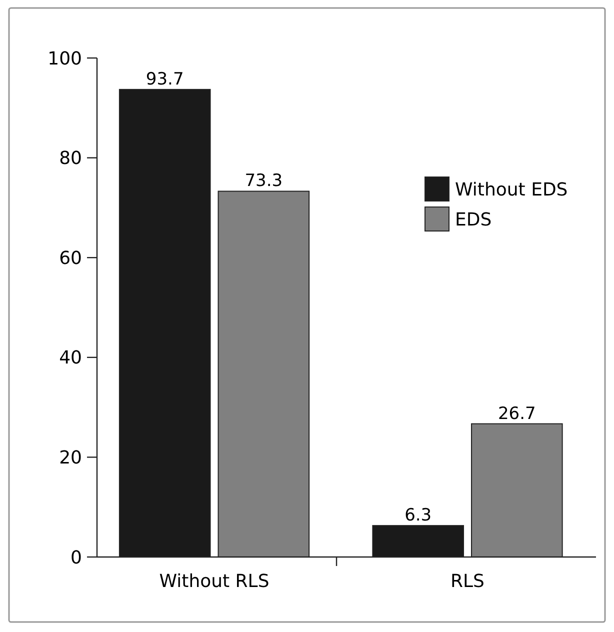  Describe the element at coordinates (70, 458) in the screenshot. I see `y-tick-label: 20` at that location.